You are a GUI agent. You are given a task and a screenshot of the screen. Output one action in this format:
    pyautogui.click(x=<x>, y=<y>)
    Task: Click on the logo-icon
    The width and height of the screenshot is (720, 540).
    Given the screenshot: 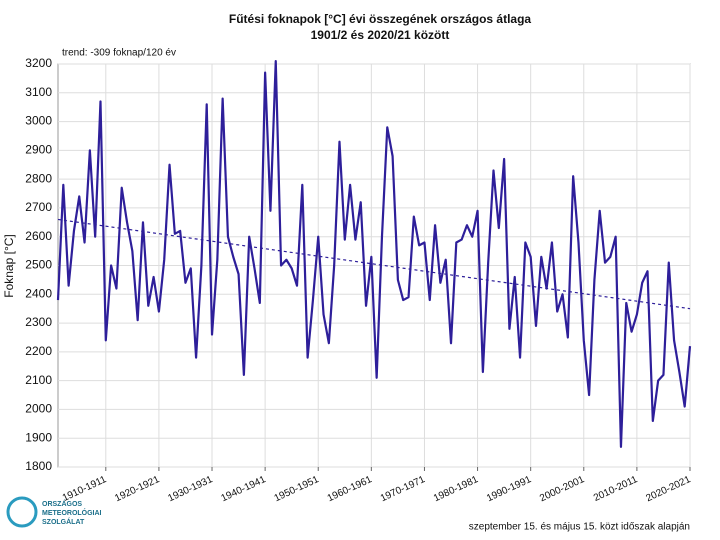 What is the action you would take?
    pyautogui.click(x=22, y=512)
    